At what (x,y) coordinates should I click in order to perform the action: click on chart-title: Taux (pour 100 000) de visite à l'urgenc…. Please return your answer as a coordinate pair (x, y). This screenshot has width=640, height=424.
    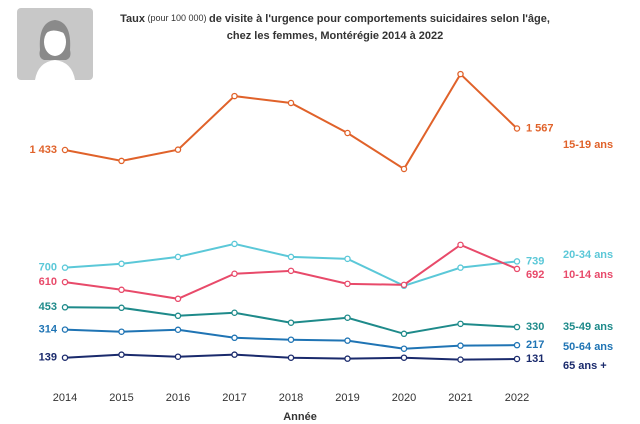
    Looking at the image, I should click on (335, 19).